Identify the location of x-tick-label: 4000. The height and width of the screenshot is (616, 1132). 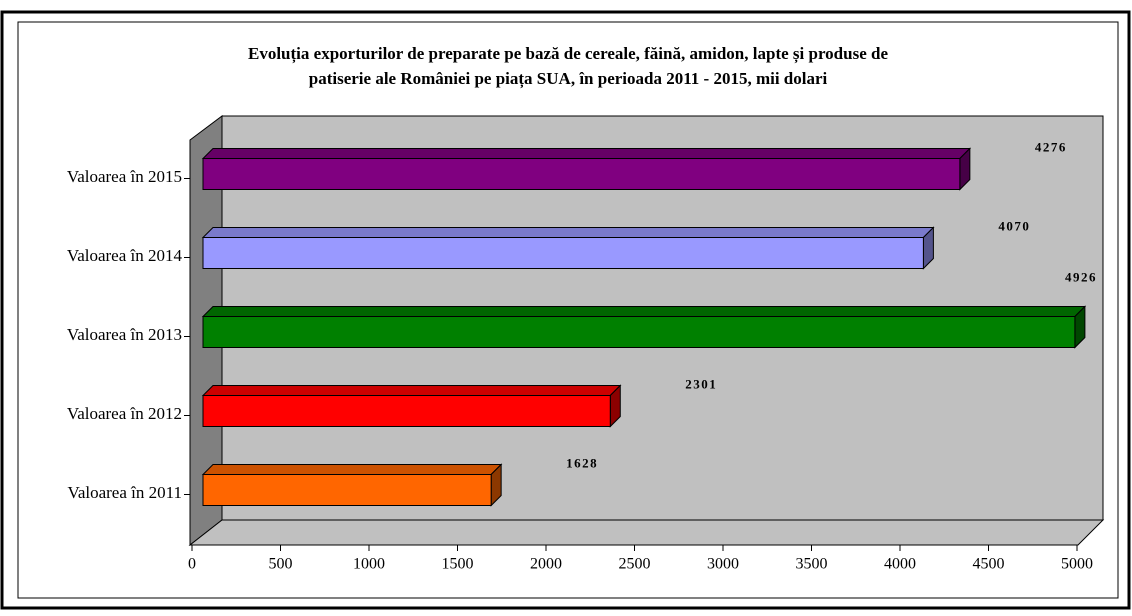
(900, 564).